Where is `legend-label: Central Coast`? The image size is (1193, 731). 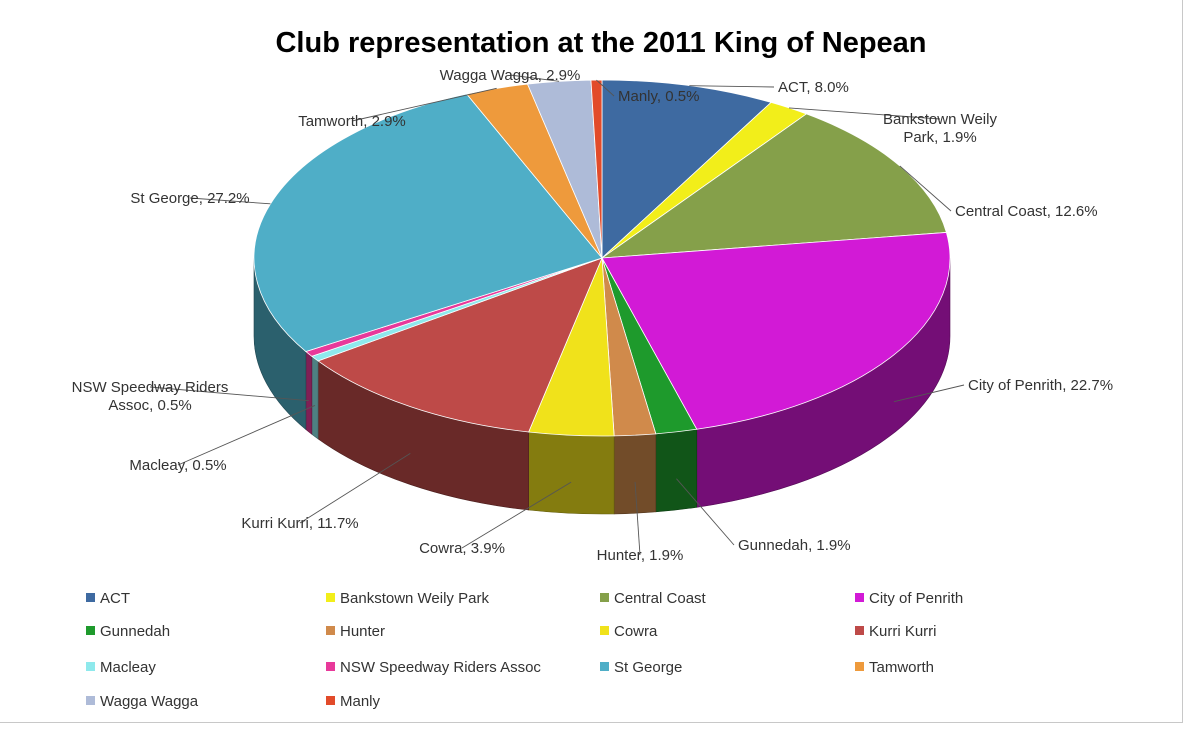 legend-label: Central Coast is located at coordinates (660, 598).